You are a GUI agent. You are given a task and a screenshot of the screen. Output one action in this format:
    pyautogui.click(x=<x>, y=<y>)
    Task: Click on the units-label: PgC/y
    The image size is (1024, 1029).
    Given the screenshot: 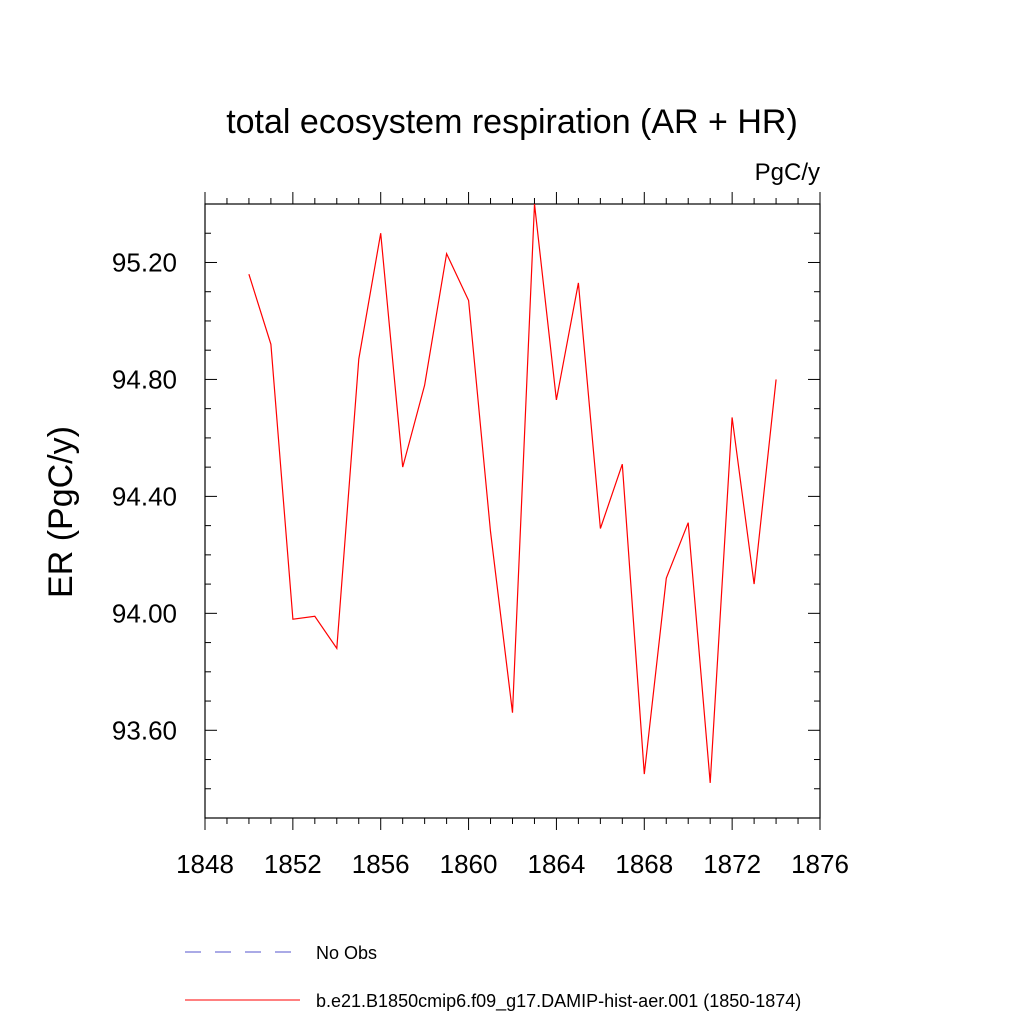 What is the action you would take?
    pyautogui.click(x=787, y=172)
    